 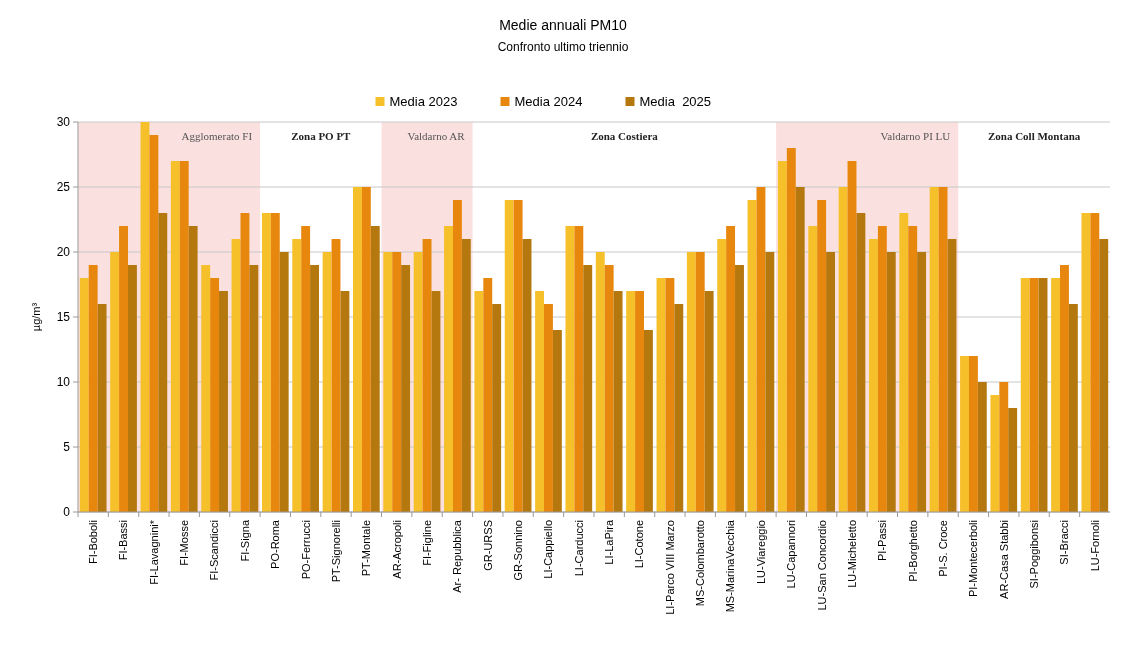 I want to click on annotation: Zona Coll Montana, so click(x=1034, y=136).